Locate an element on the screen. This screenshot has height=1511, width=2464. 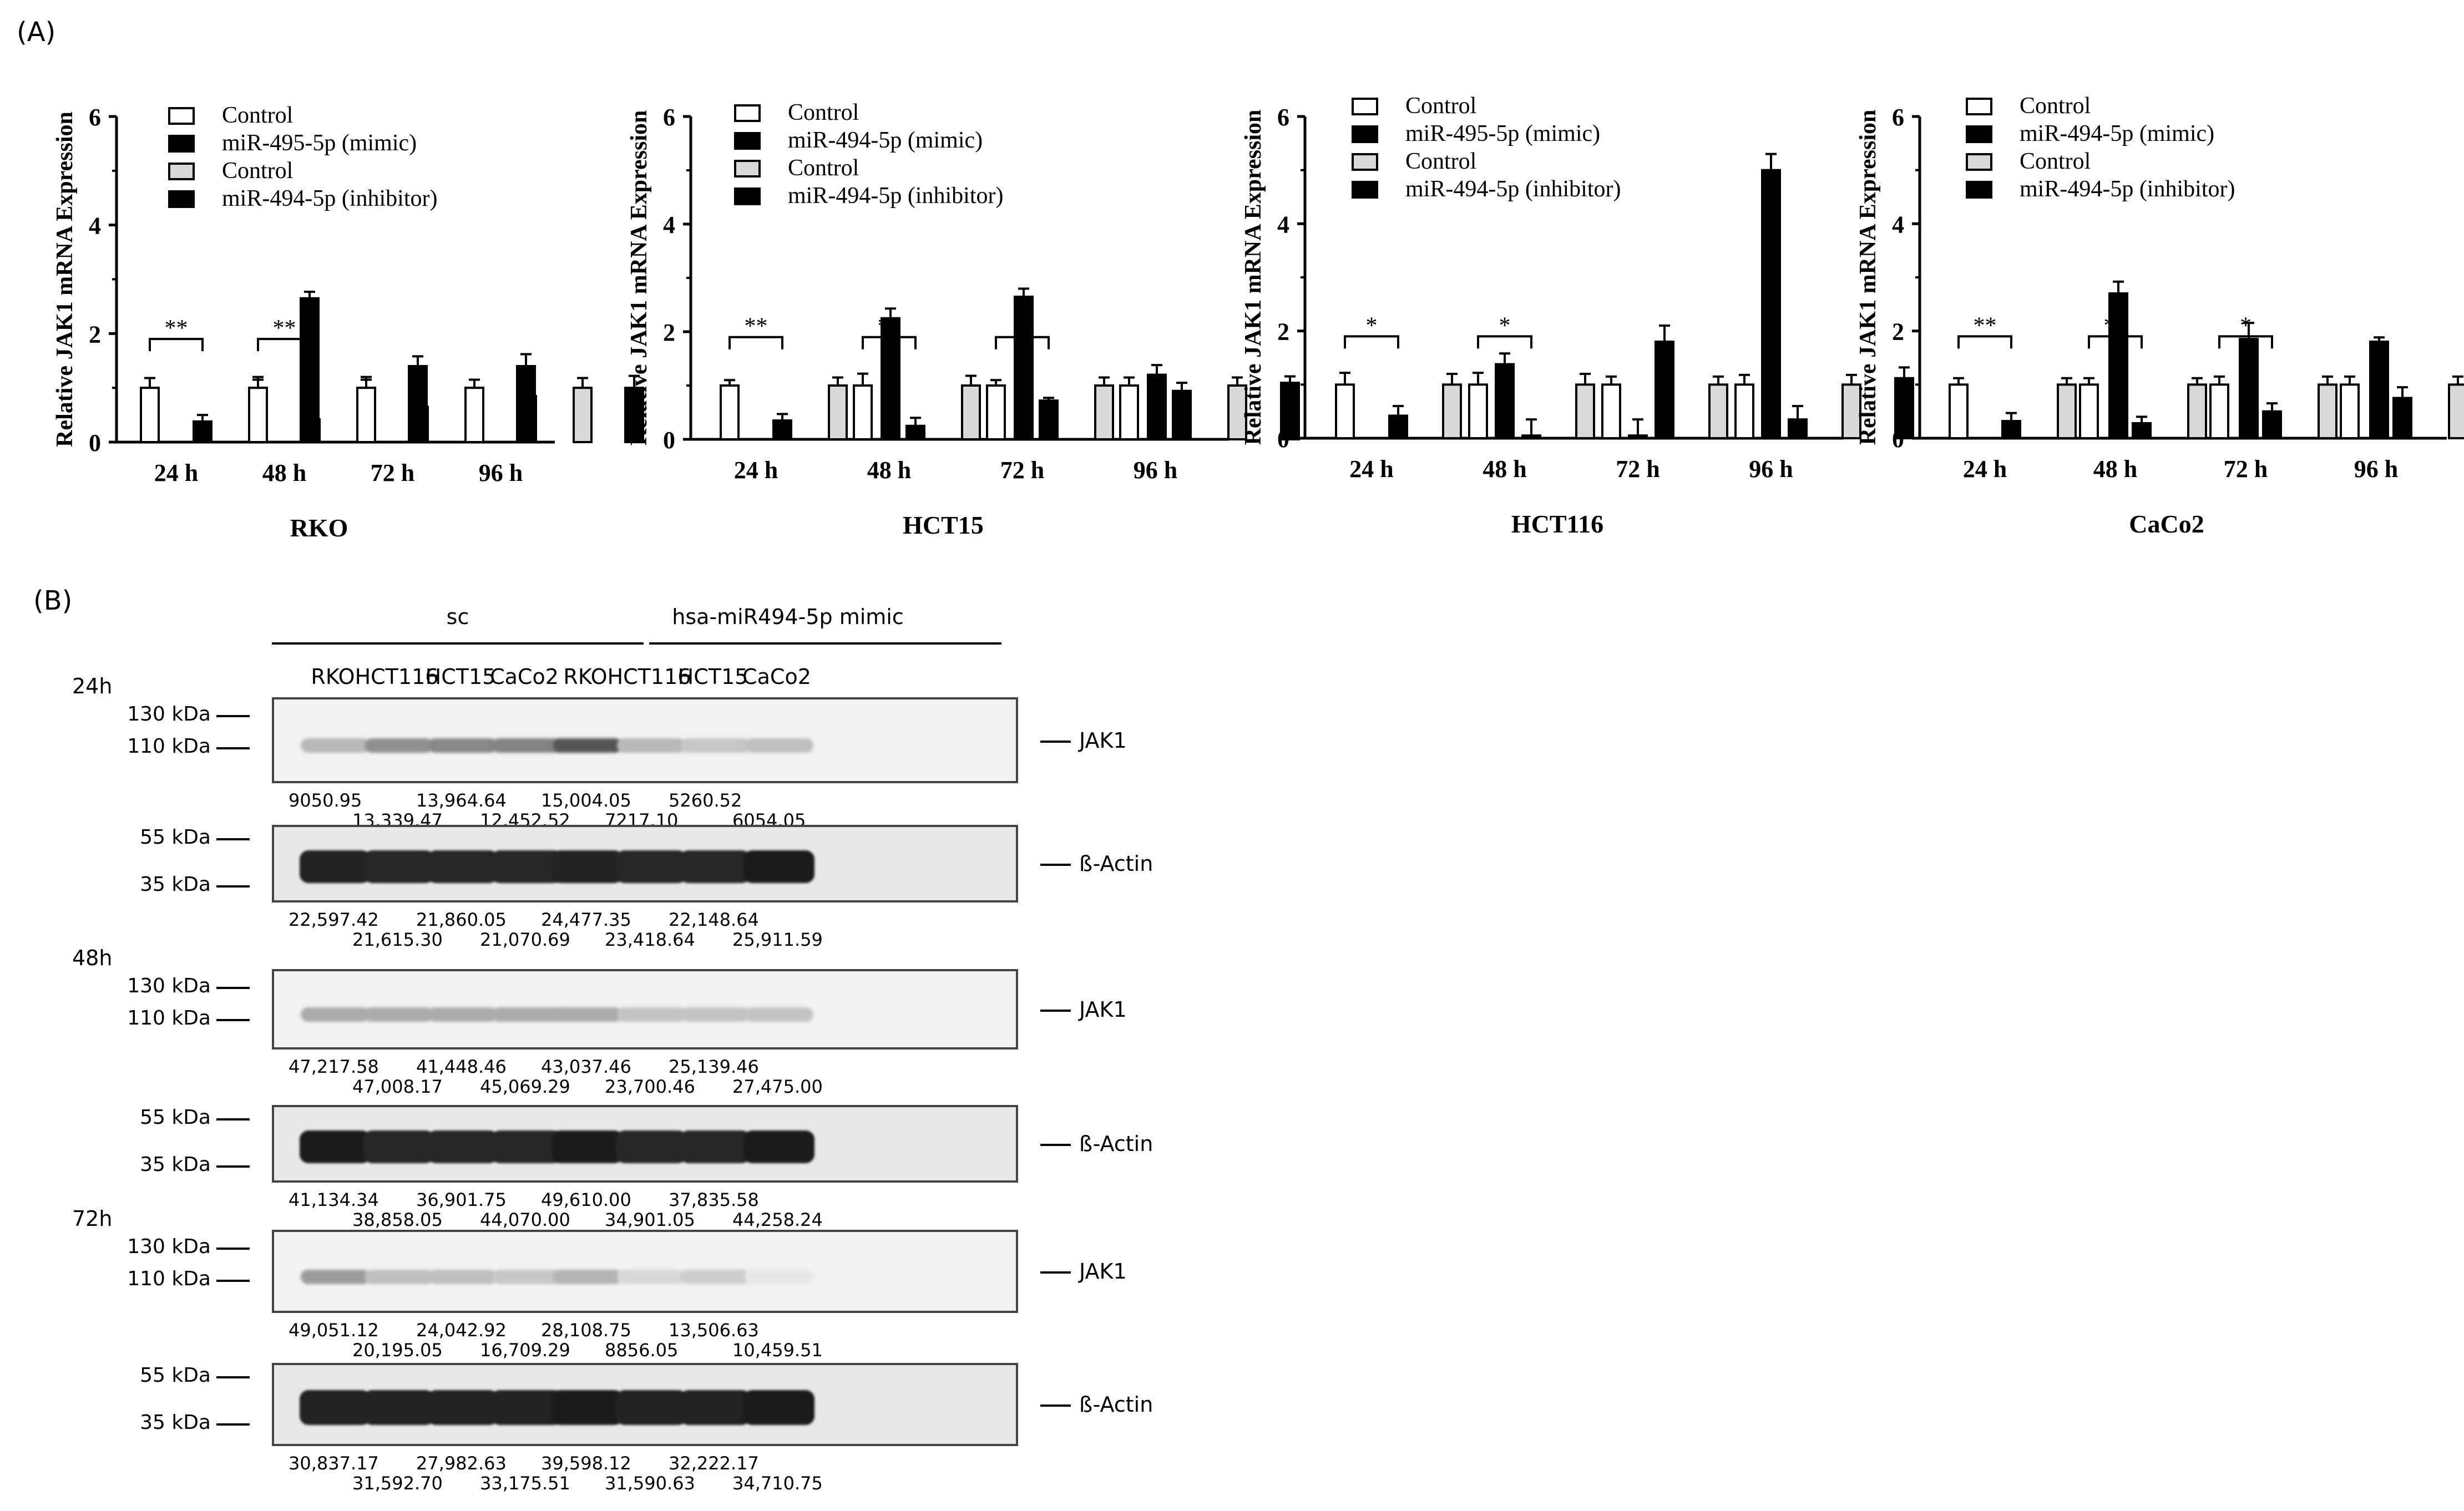
x-tick-label: 24 h is located at coordinates (1985, 469).